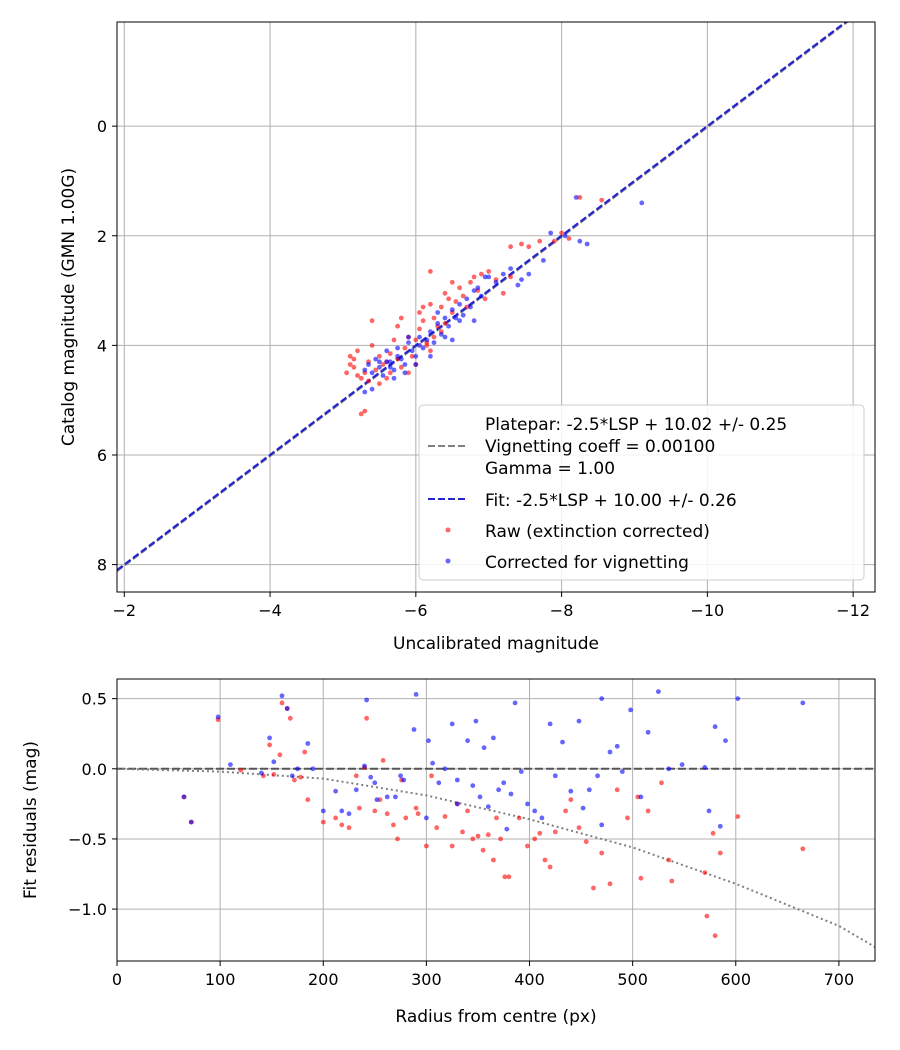  Describe the element at coordinates (853, 610) in the screenshot. I see `top-x-tick-label: −12` at that location.